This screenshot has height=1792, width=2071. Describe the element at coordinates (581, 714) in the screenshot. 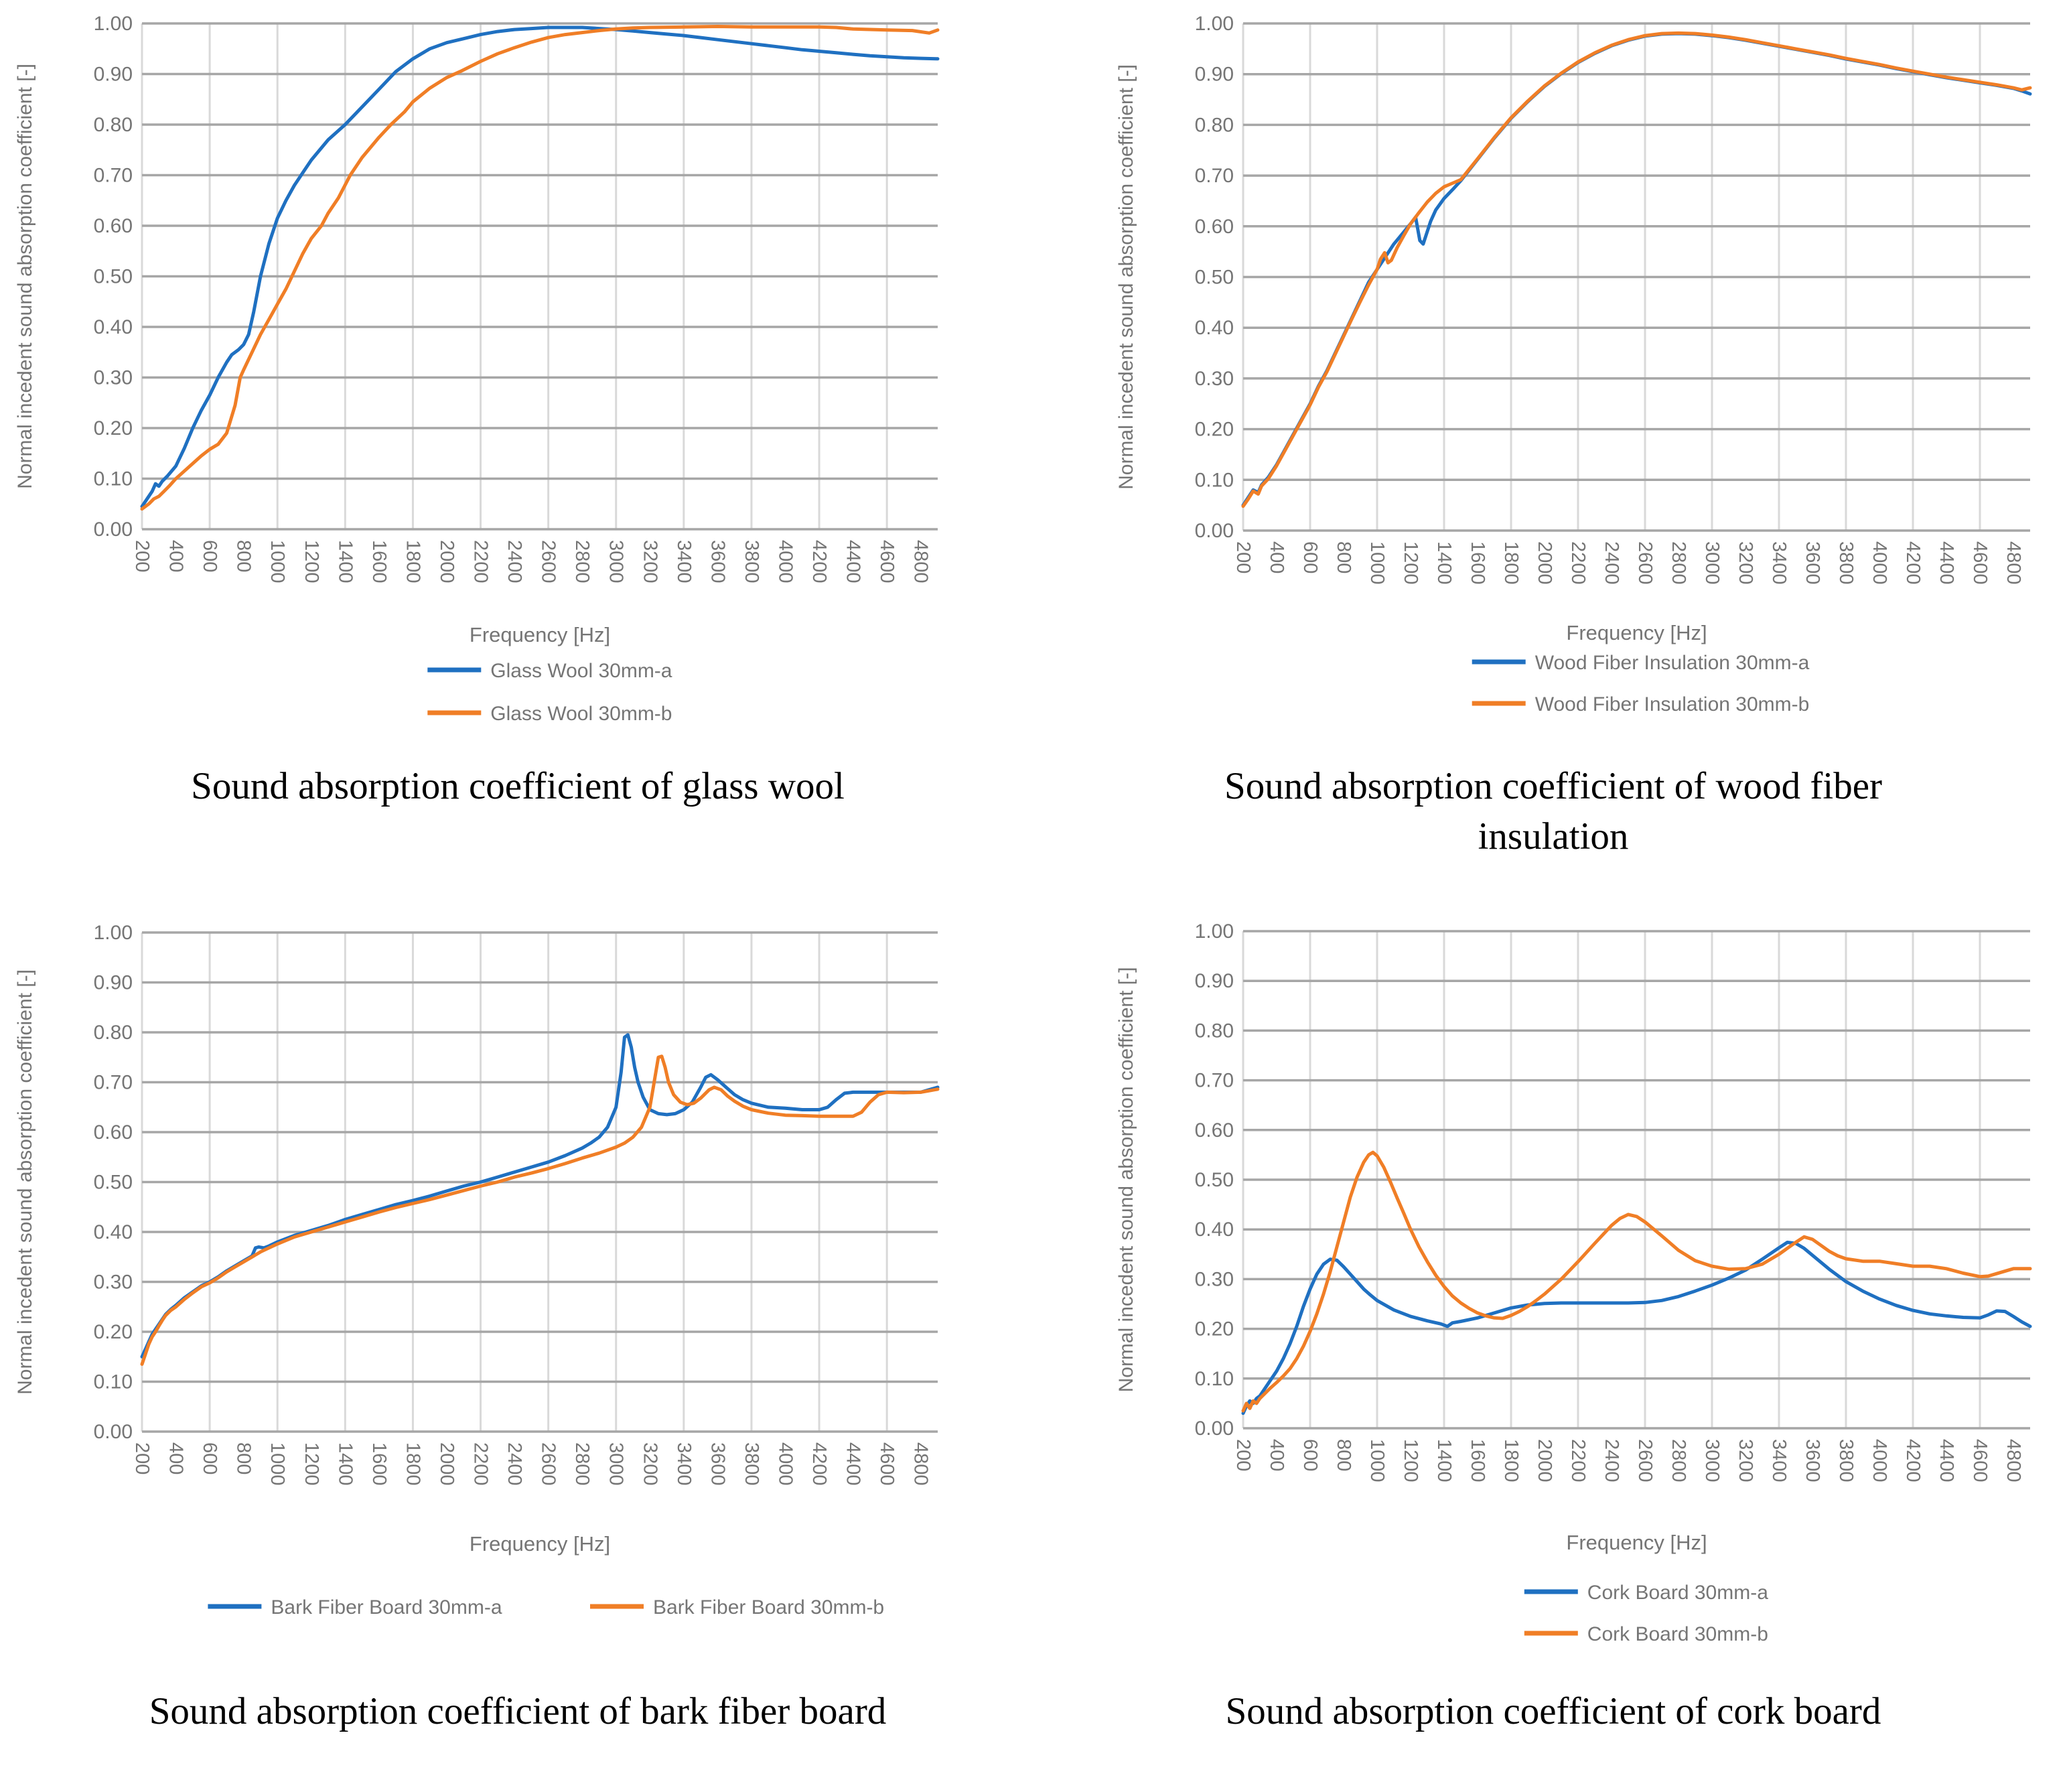

I see `legend-label: Glass Wool 30mm-b` at that location.